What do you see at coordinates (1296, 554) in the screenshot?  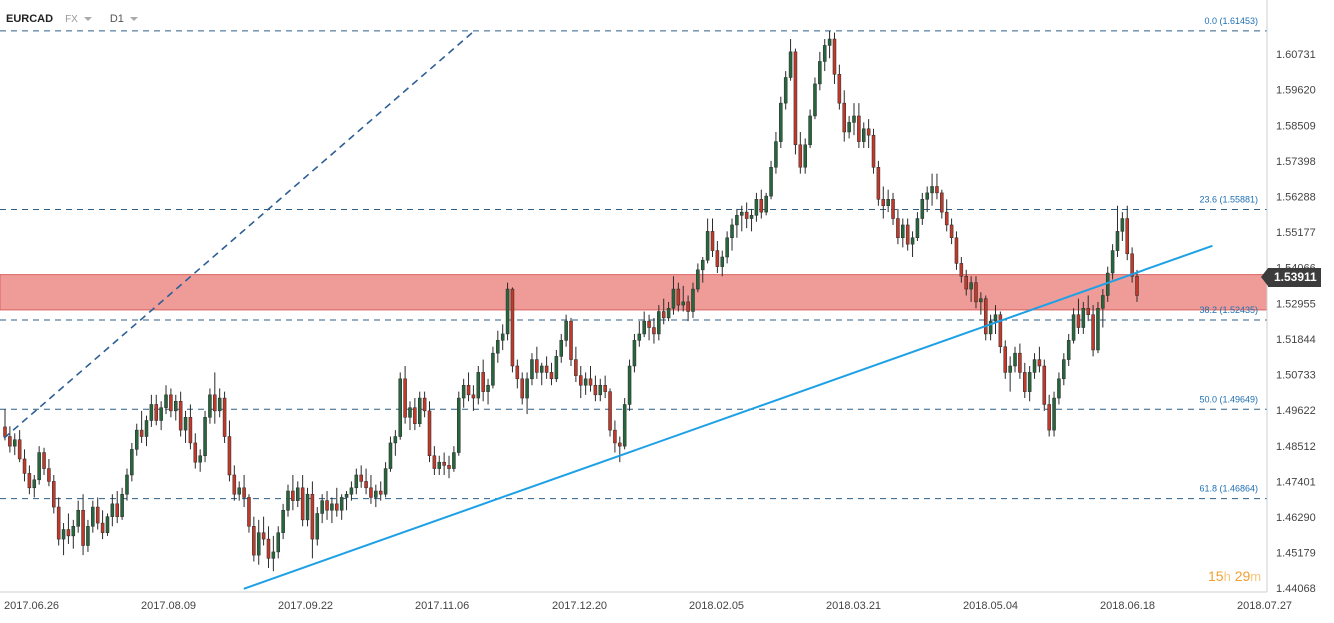 I see `price-tick-label: 1.45179` at bounding box center [1296, 554].